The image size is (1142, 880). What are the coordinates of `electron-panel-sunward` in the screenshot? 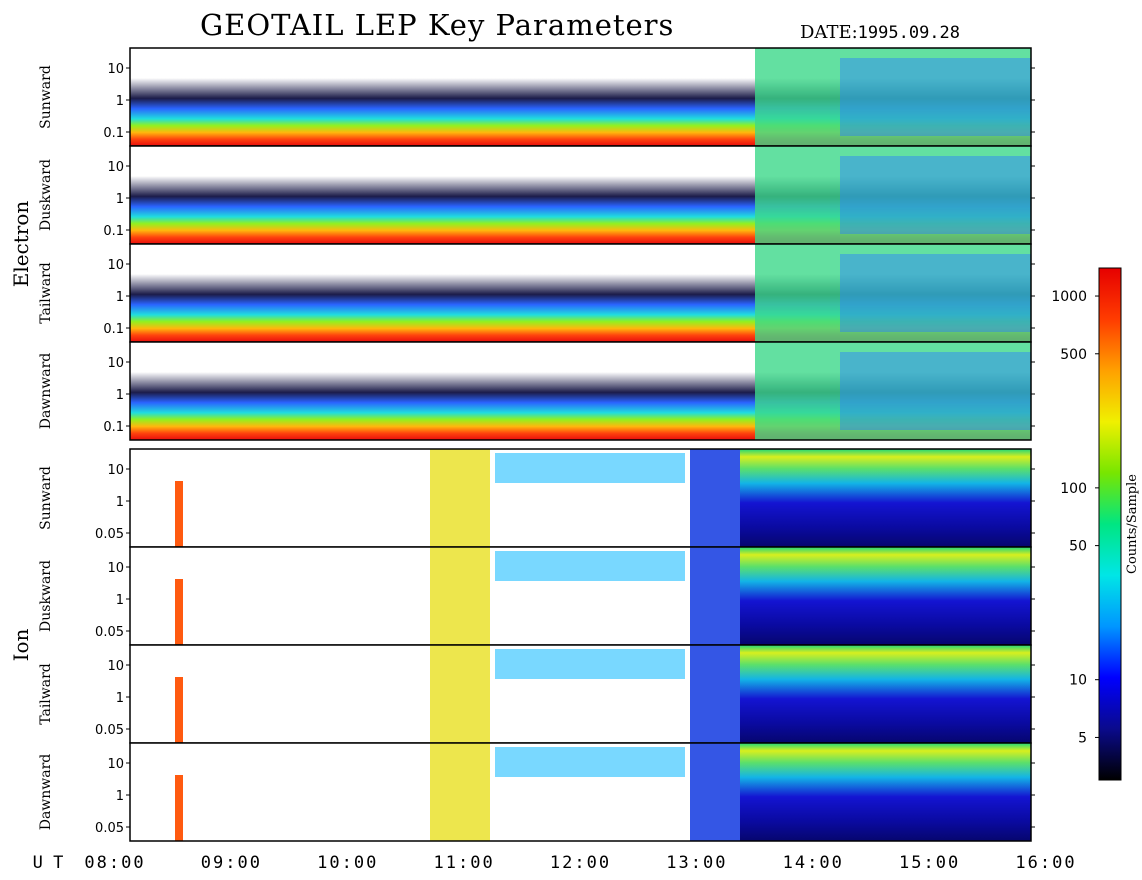 It's located at (580, 97).